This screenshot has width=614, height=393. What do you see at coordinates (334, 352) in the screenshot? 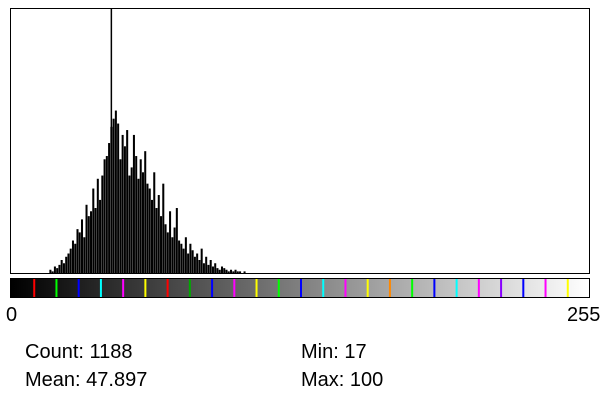
I see `stat-min: Min: 17` at bounding box center [334, 352].